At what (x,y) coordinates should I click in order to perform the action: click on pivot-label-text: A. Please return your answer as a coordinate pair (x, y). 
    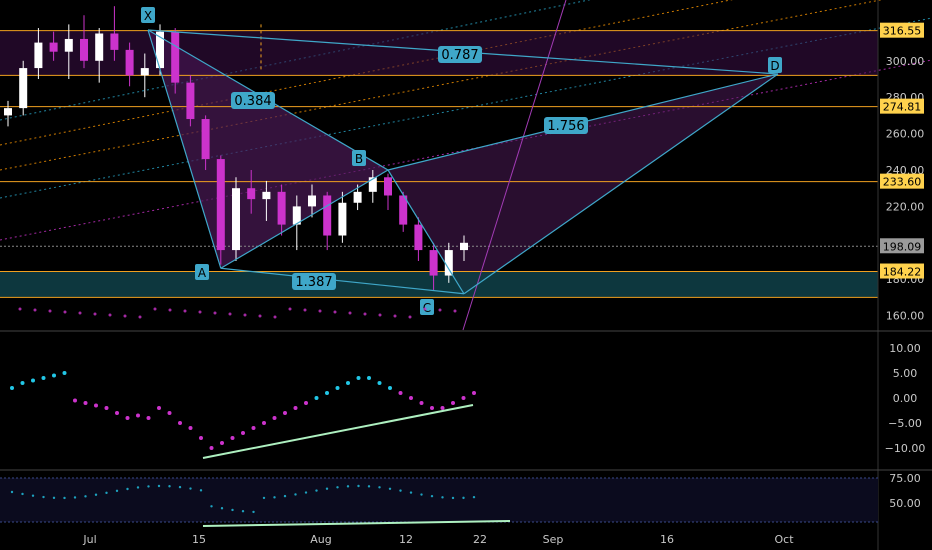
    Looking at the image, I should click on (202, 273).